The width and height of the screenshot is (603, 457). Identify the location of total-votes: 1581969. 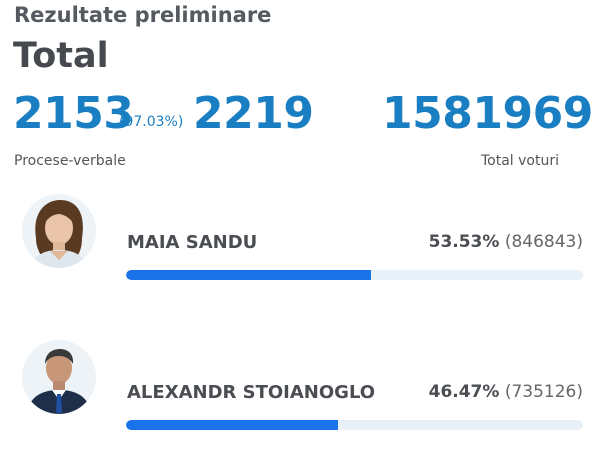
(487, 113).